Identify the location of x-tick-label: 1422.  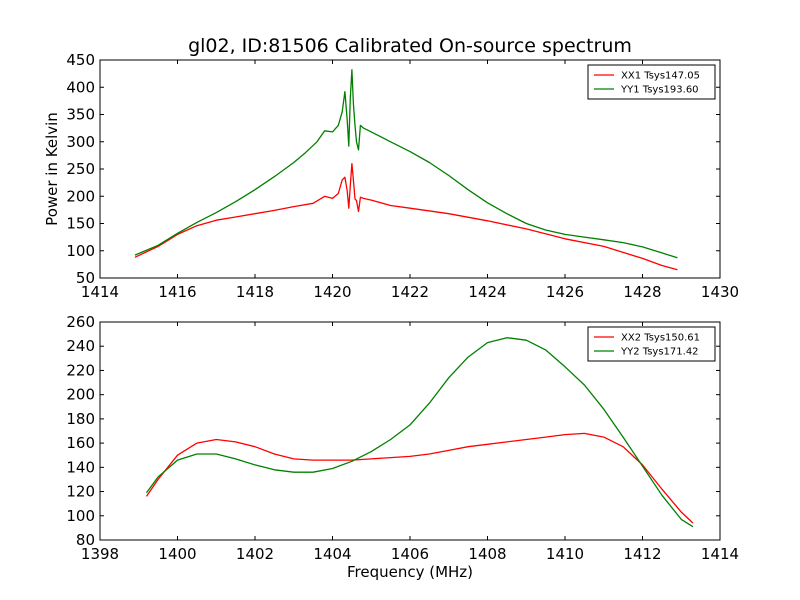
(410, 292).